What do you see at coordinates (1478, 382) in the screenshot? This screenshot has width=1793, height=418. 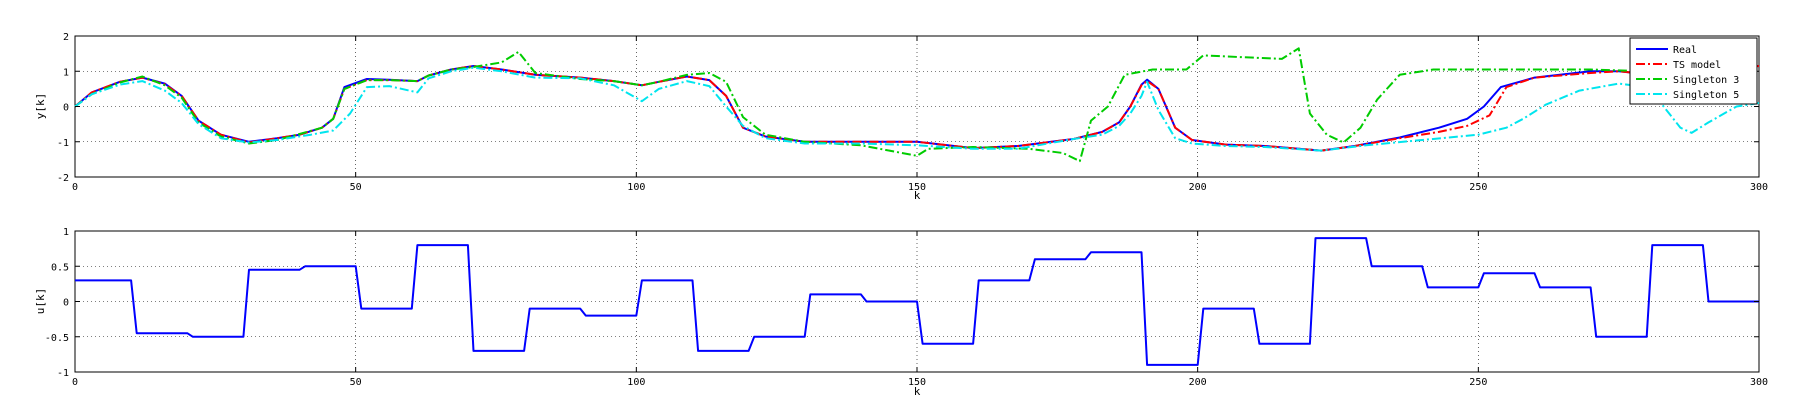 I see `plot-u-xtick-label: 250` at bounding box center [1478, 382].